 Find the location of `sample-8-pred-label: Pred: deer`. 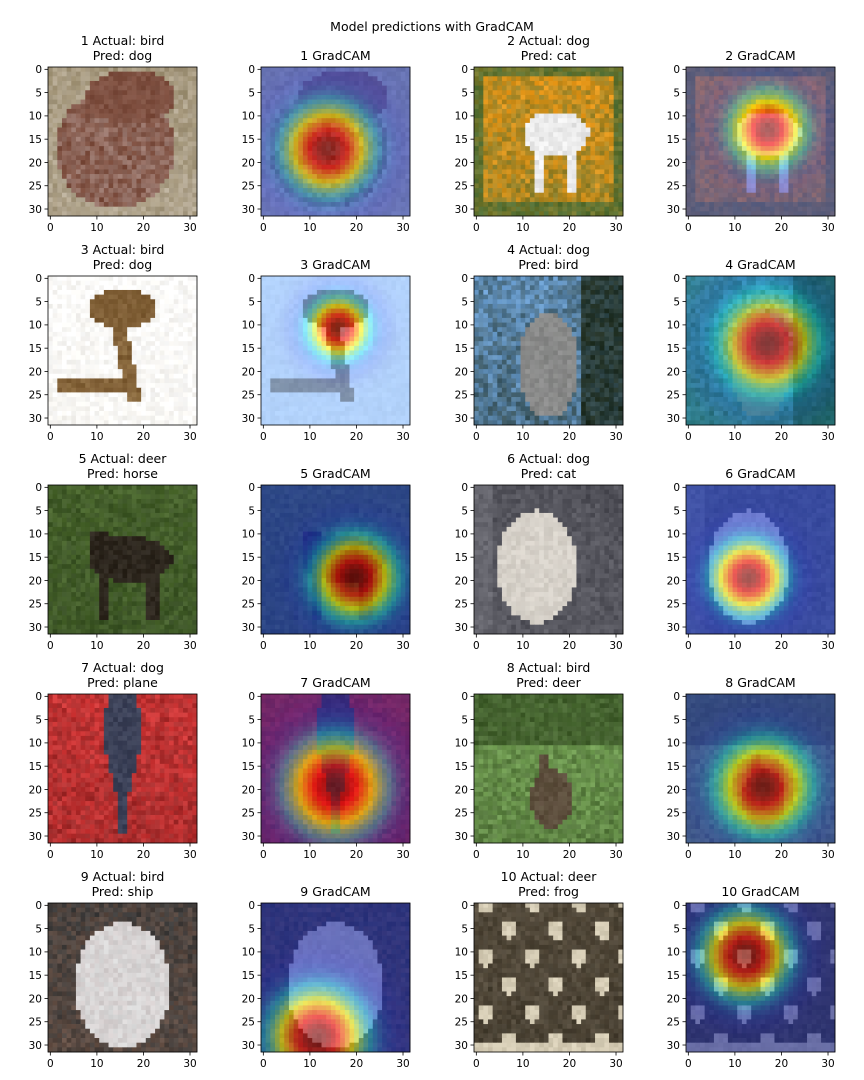

sample-8-pred-label: Pred: deer is located at coordinates (548, 682).